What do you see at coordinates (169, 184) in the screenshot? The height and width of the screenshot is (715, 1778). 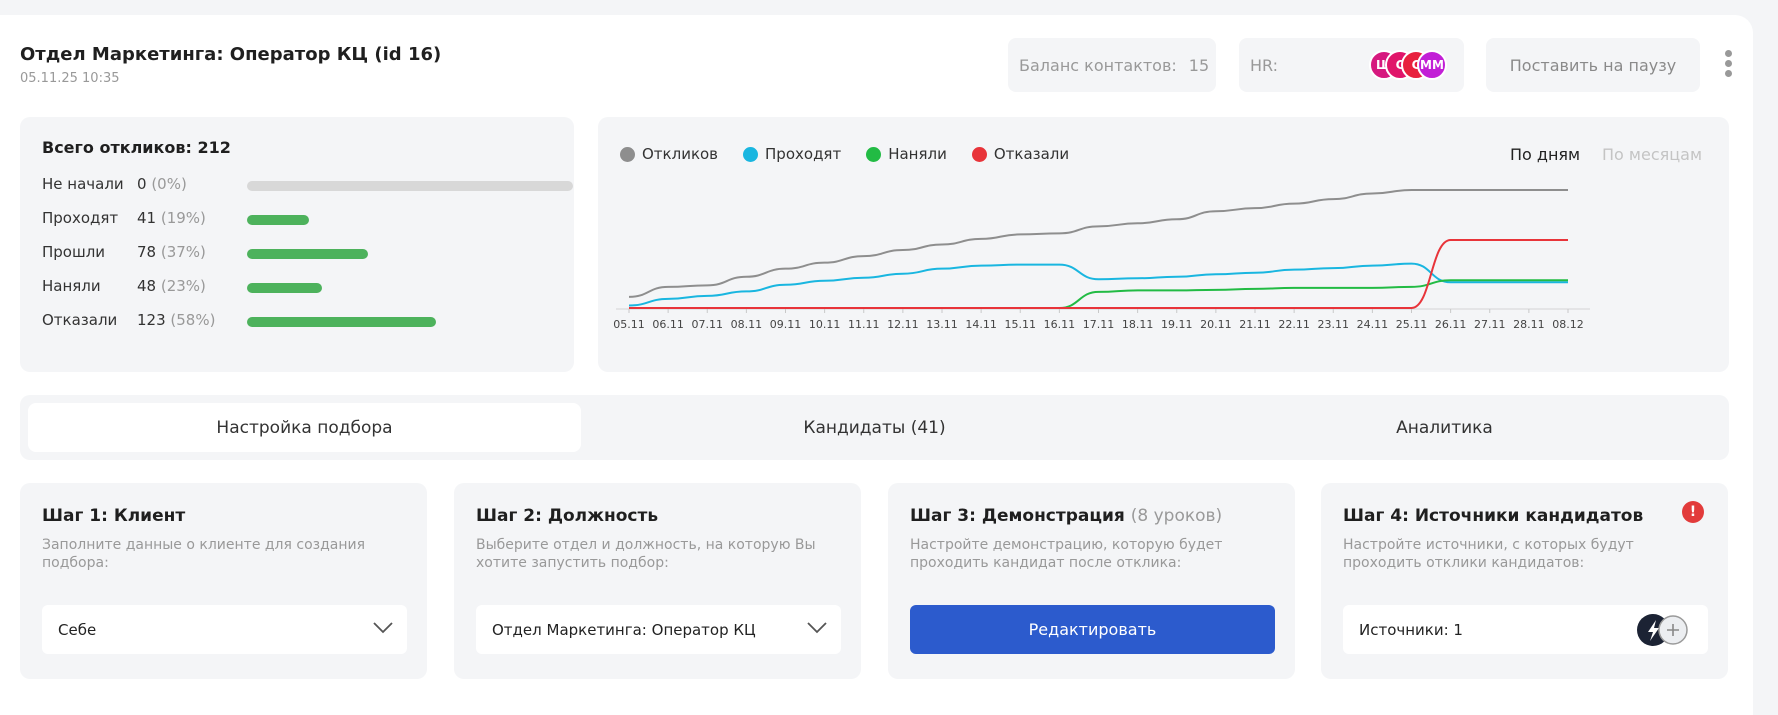 I see `status-percent: (0%)` at bounding box center [169, 184].